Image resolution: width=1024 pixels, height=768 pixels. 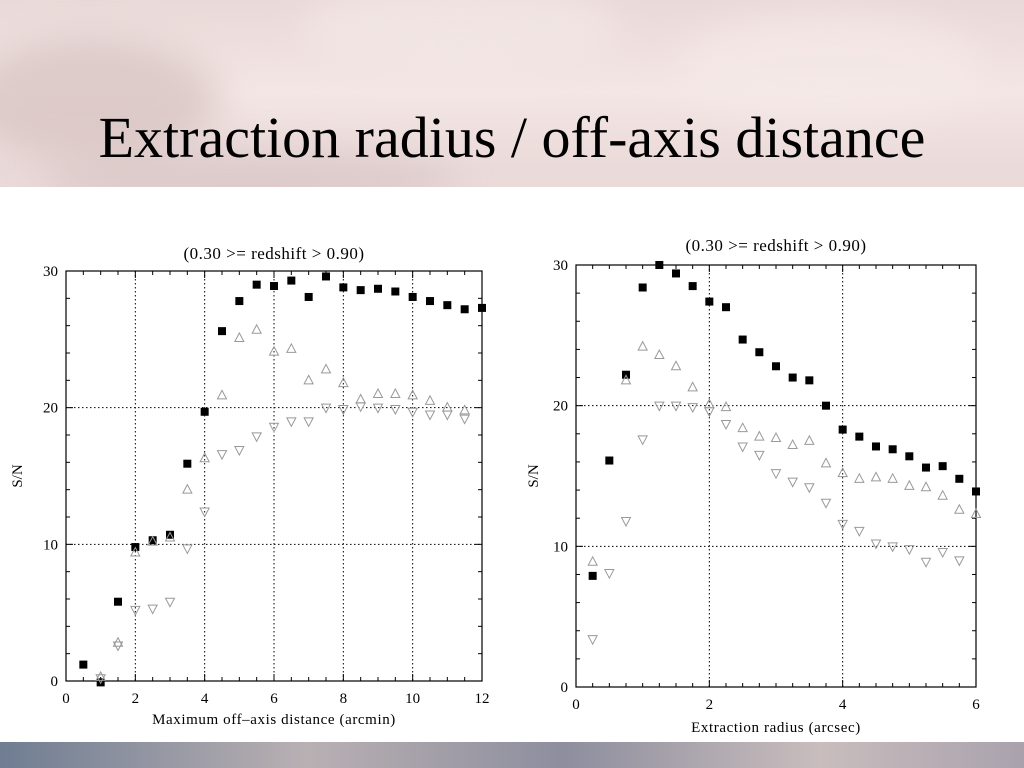 What do you see at coordinates (534, 476) in the screenshot?
I see `y-axis-label: S/N` at bounding box center [534, 476].